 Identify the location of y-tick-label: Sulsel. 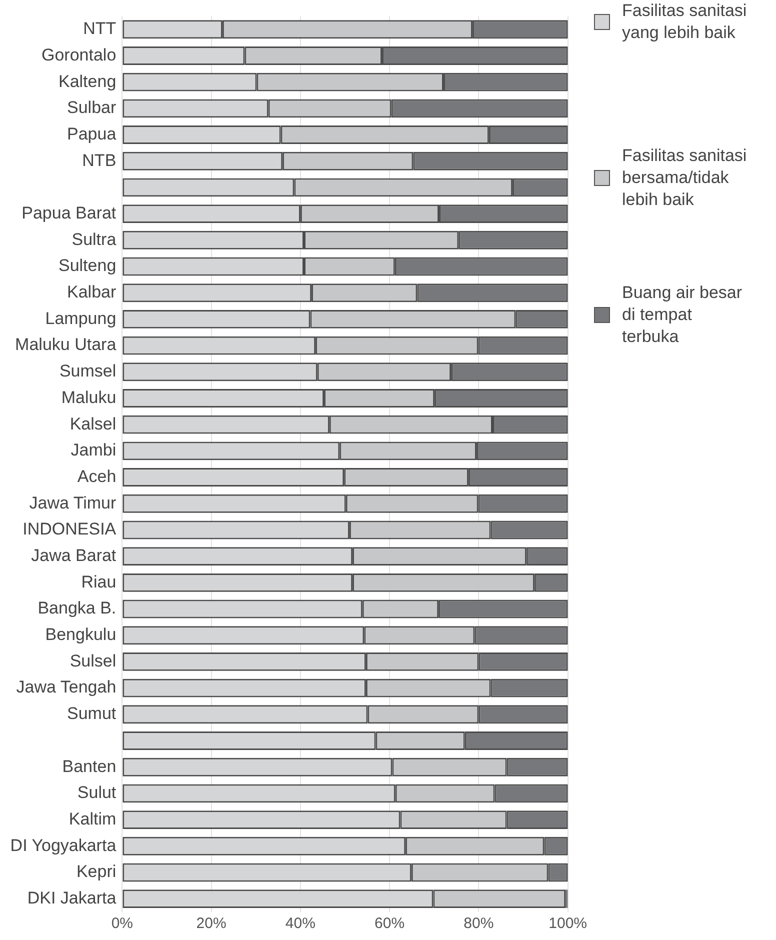
(93, 660).